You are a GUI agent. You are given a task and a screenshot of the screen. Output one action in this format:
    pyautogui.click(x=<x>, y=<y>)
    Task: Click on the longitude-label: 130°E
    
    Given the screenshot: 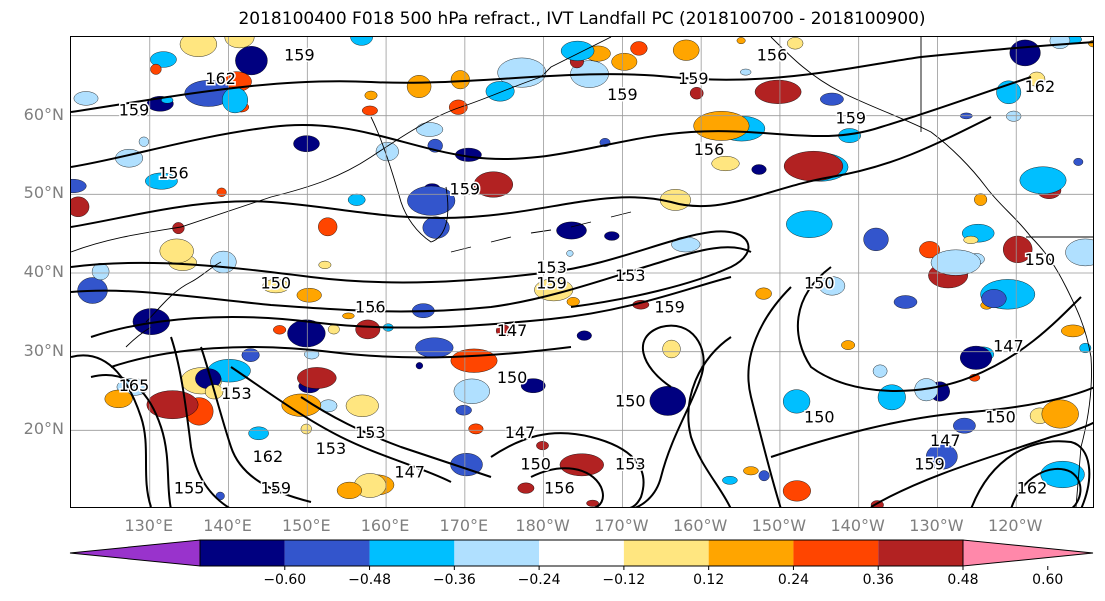 What is the action you would take?
    pyautogui.click(x=149, y=525)
    